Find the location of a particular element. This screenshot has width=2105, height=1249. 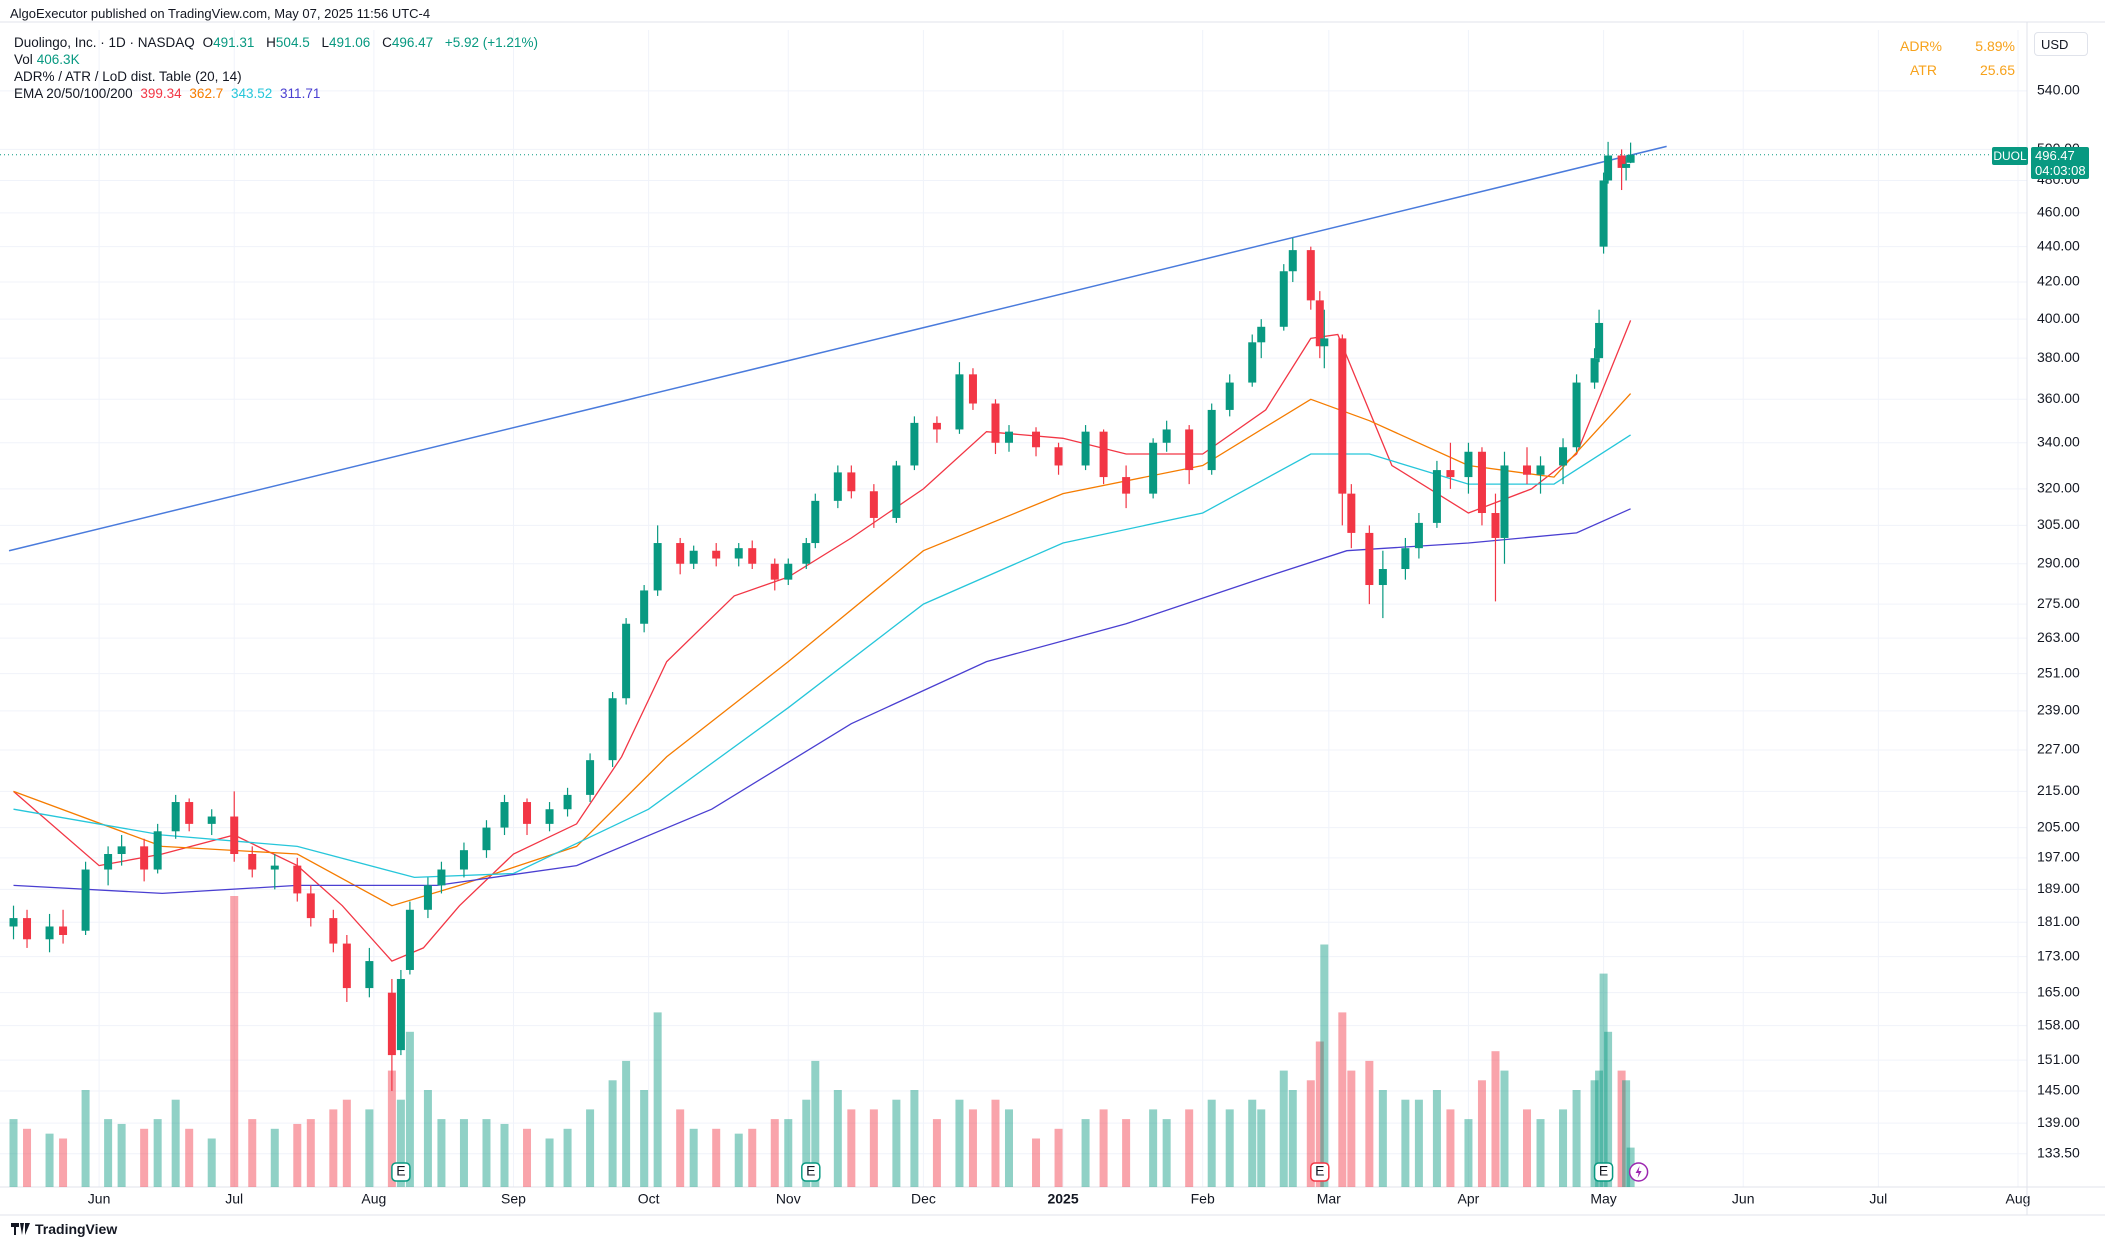

y-tick-label: 320.00 is located at coordinates (2058, 488).